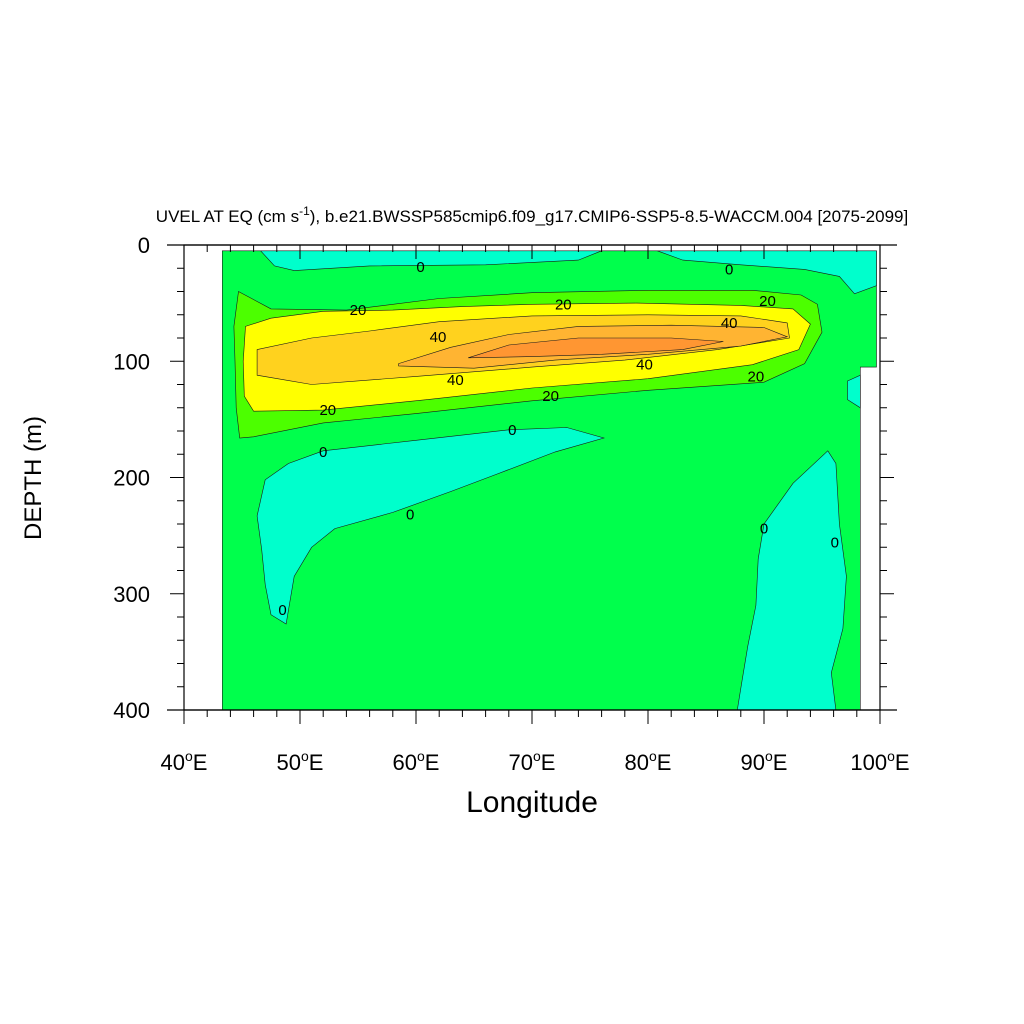 The image size is (1024, 1024). I want to click on contour-region-far-east-negative, so click(854, 391).